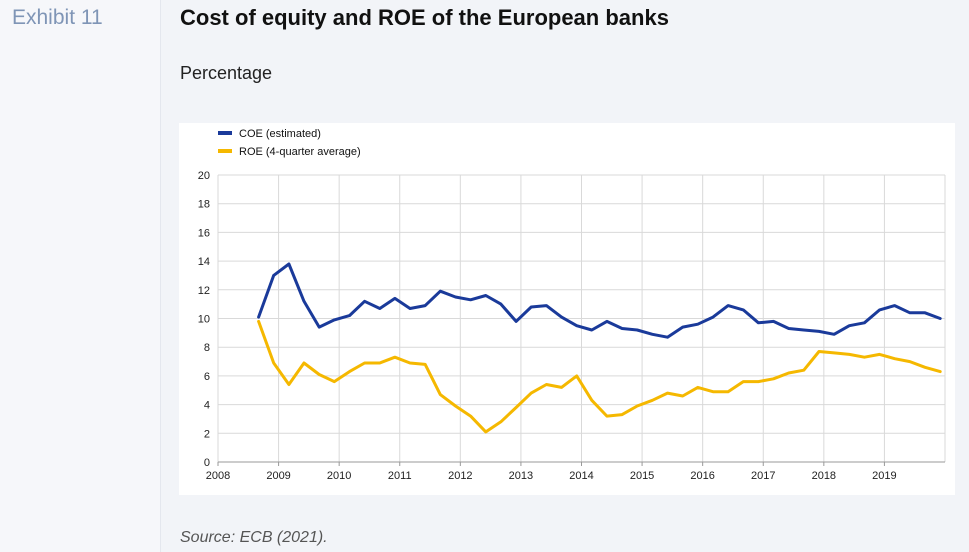  I want to click on series-line-coe, so click(599, 300).